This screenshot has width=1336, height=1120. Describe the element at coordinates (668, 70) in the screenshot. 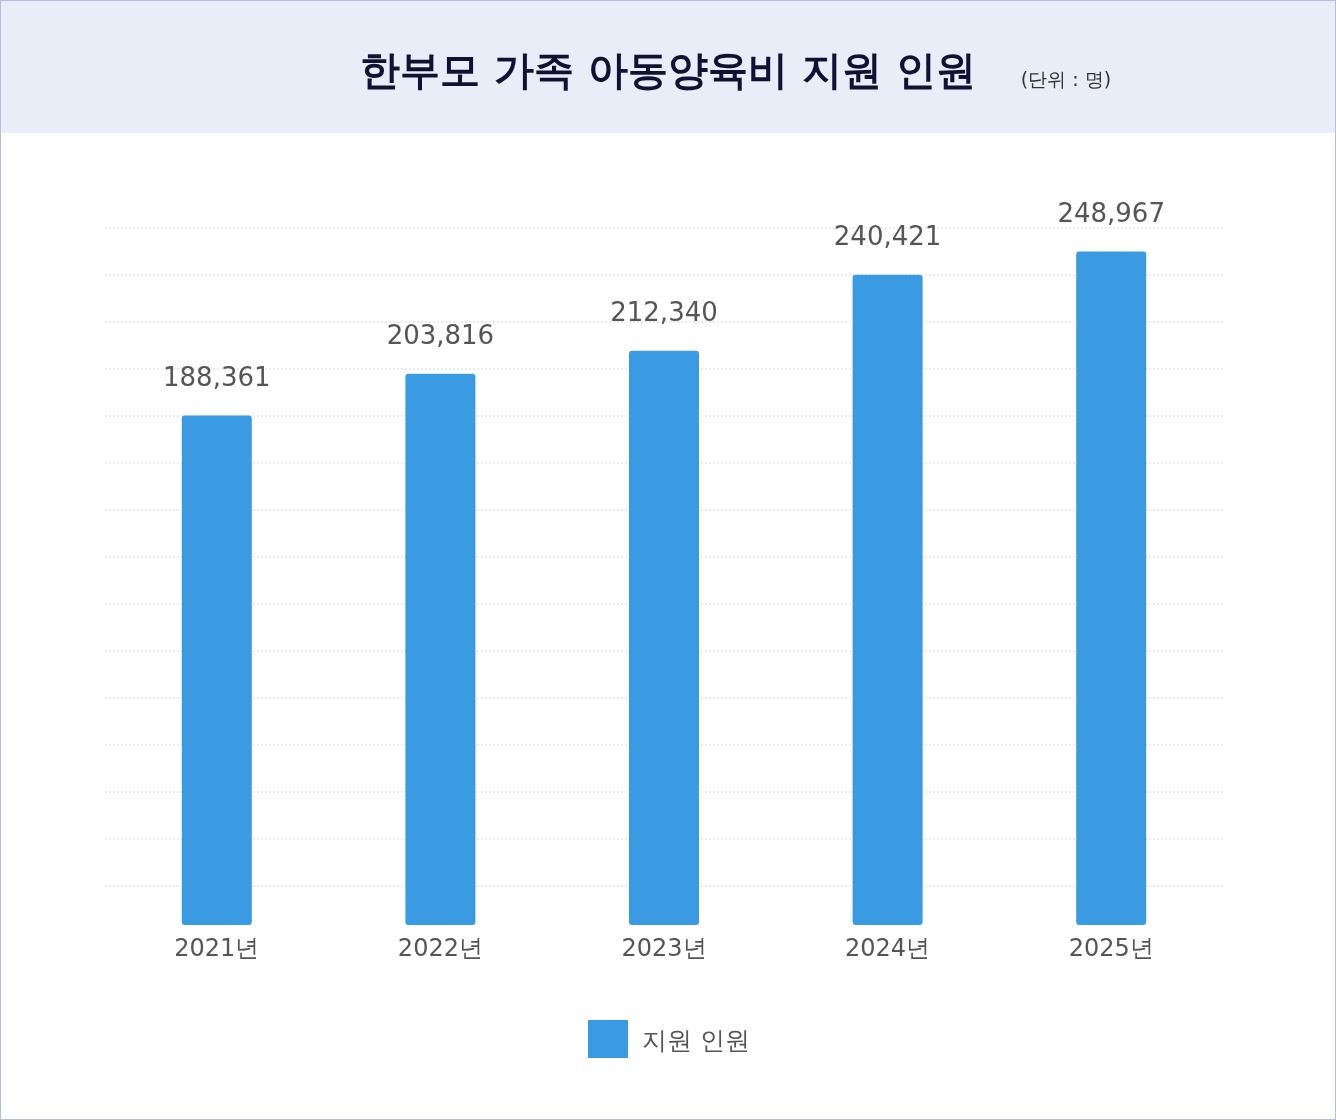

I see `chart-title: 한부모 가족 아동양육비 지원 인원` at that location.